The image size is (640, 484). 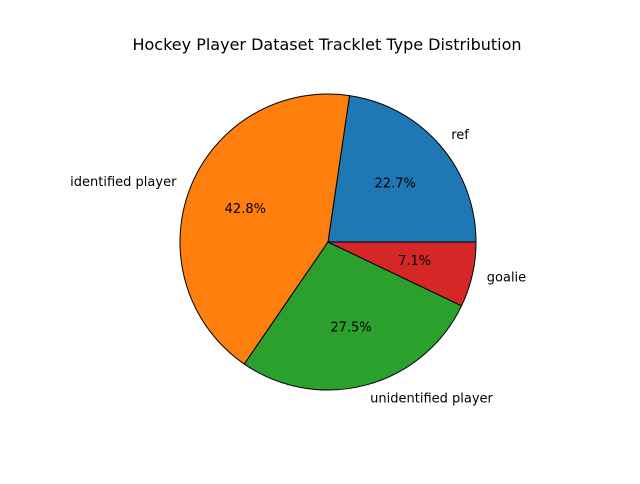 What do you see at coordinates (431, 399) in the screenshot?
I see `pie-category-label: unidentified player` at bounding box center [431, 399].